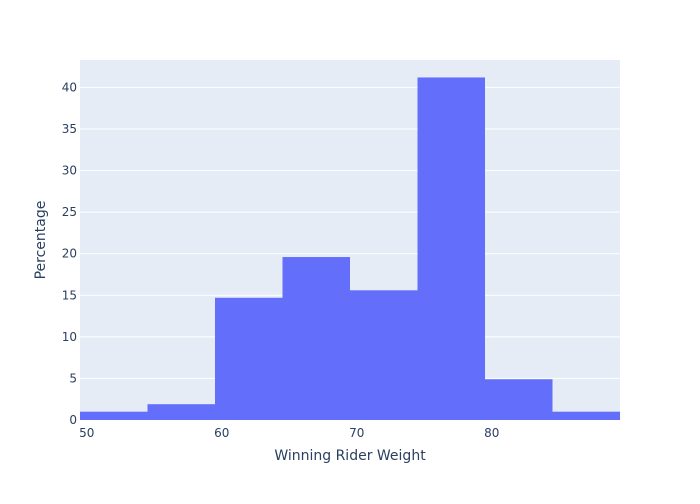  Describe the element at coordinates (491, 433) in the screenshot. I see `x-tick-label: 80` at that location.